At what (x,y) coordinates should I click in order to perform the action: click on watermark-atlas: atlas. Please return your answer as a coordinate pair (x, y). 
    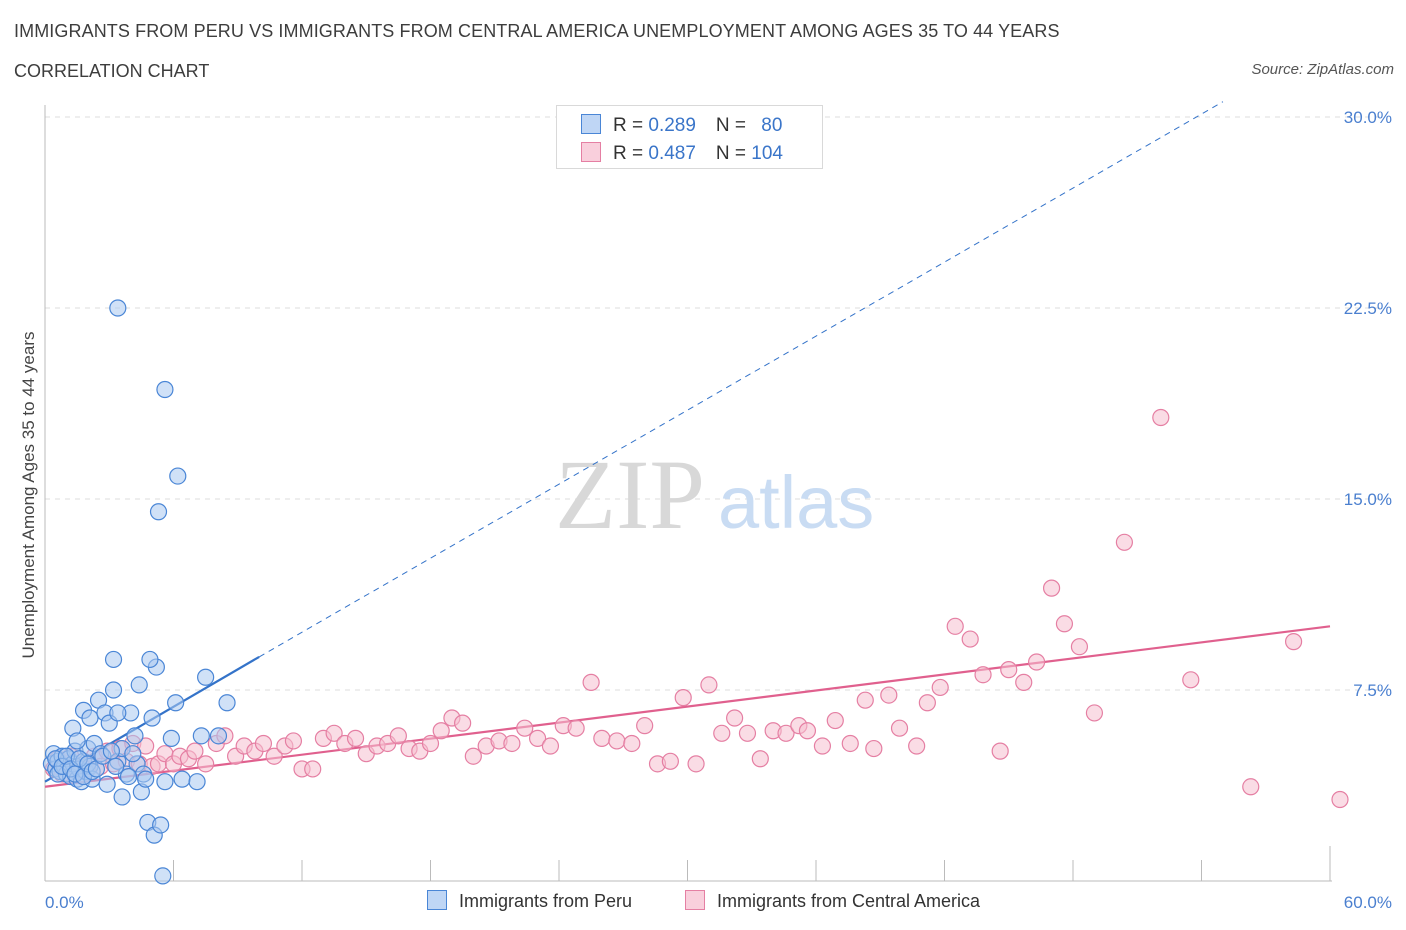
    Looking at the image, I should click on (796, 502).